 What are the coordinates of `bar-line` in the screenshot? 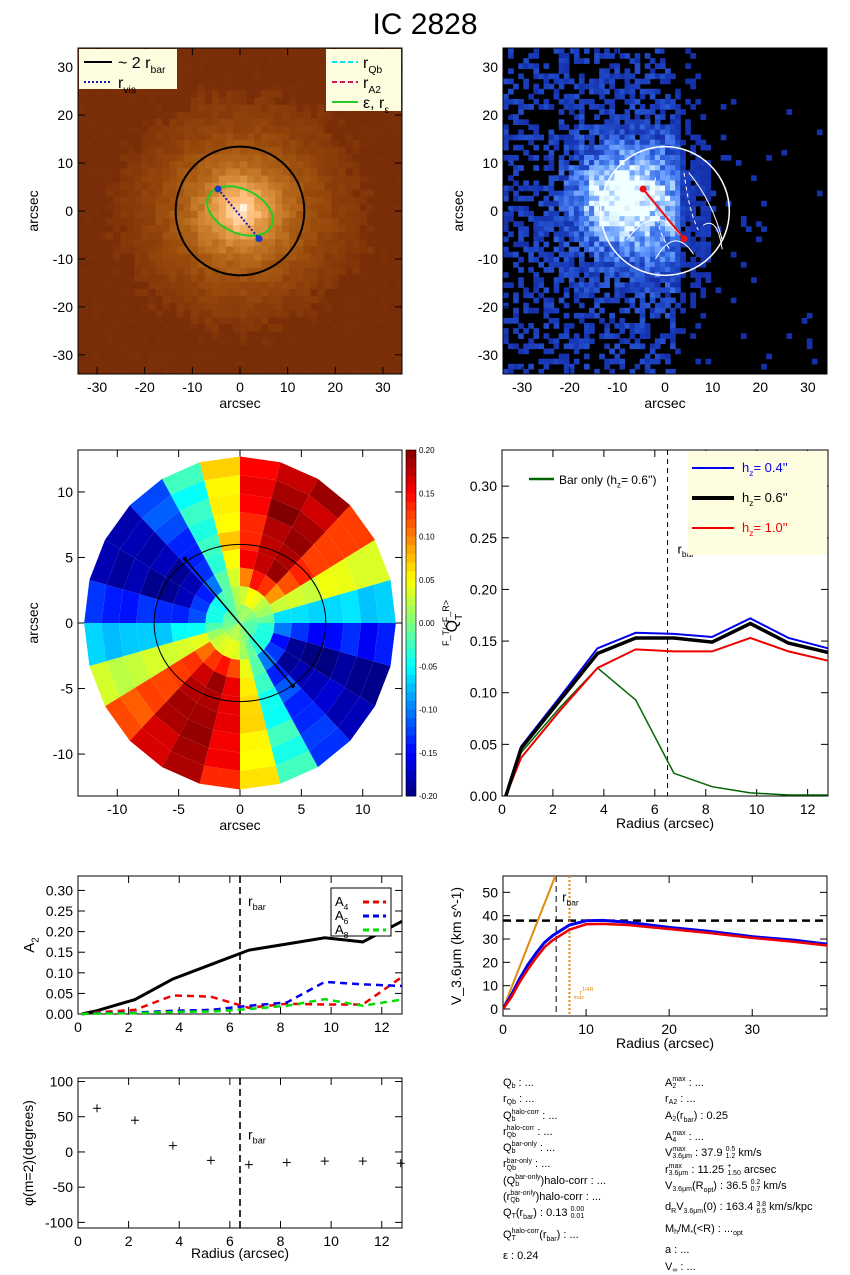 It's located at (239, 622).